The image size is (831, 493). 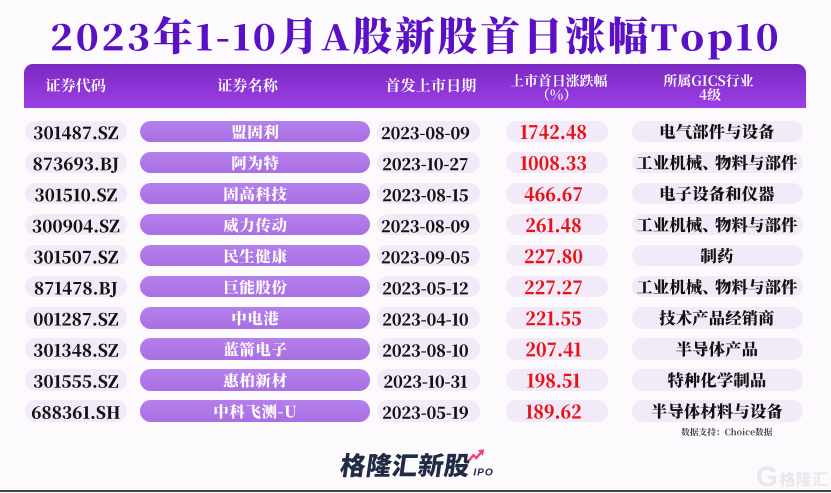 What do you see at coordinates (483, 472) in the screenshot?
I see `svg-text: IPO` at bounding box center [483, 472].